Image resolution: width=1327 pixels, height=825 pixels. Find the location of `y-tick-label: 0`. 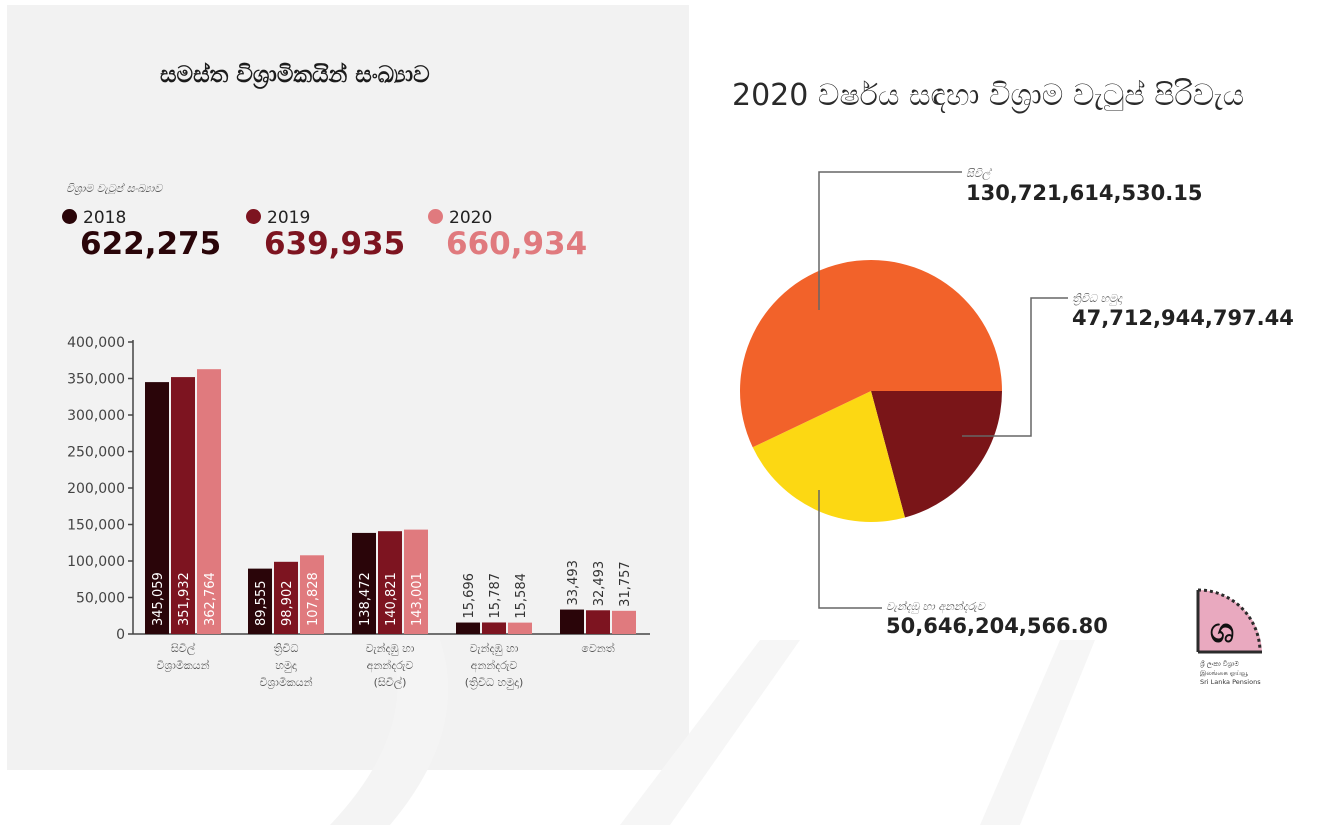

y-tick-label: 0 is located at coordinates (120, 635).